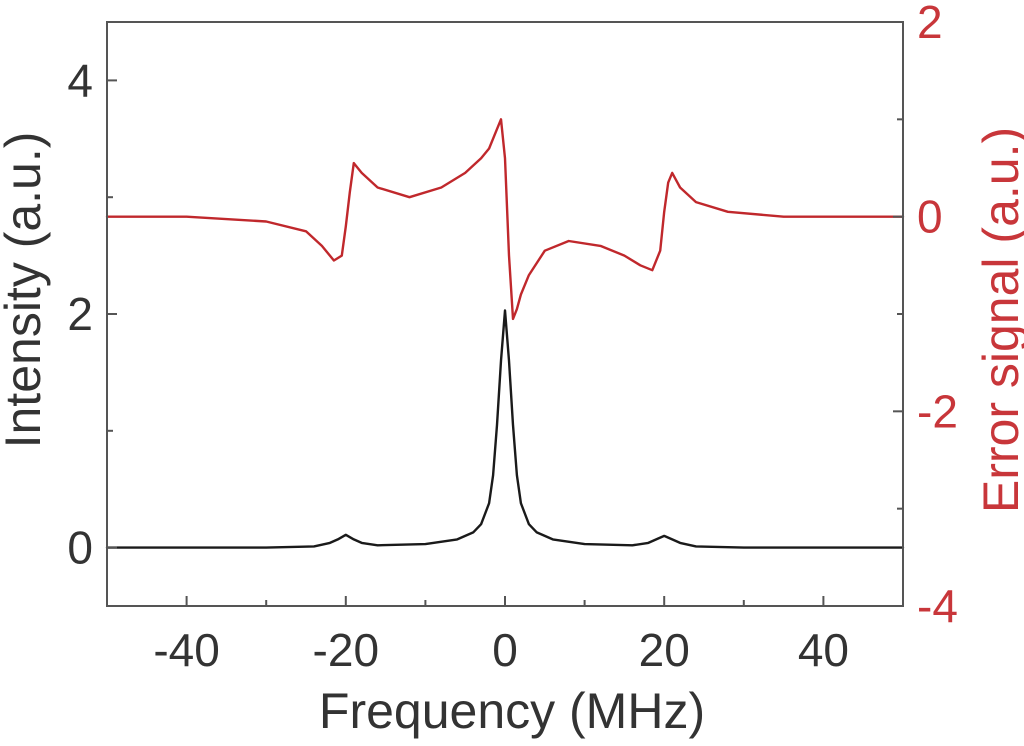  I want to click on x-tick-label: -20, so click(346, 650).